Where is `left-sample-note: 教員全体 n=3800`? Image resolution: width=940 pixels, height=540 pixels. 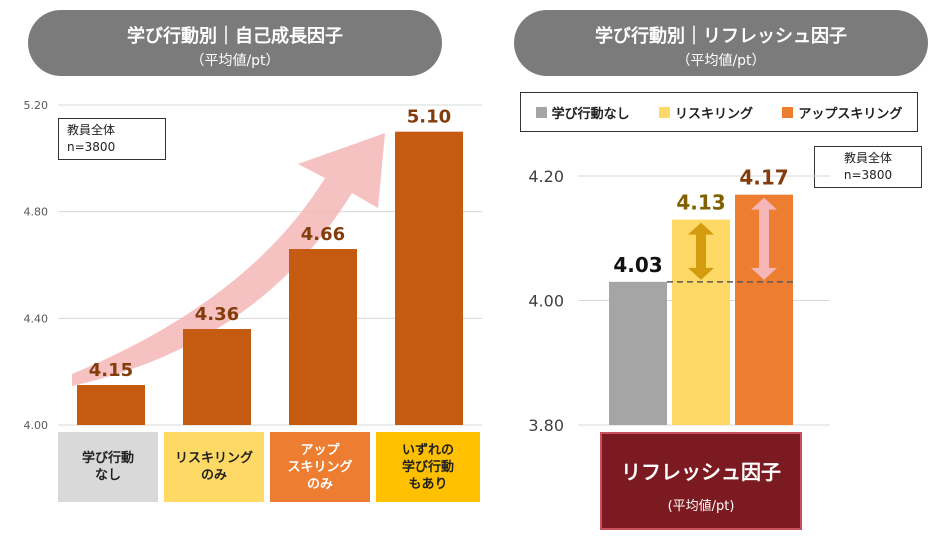 left-sample-note: 教員全体 n=3800 is located at coordinates (112, 139).